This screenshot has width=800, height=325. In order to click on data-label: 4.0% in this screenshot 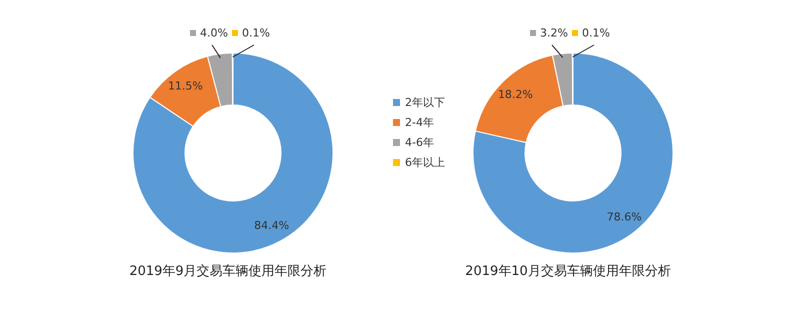, I will do `click(214, 33)`.